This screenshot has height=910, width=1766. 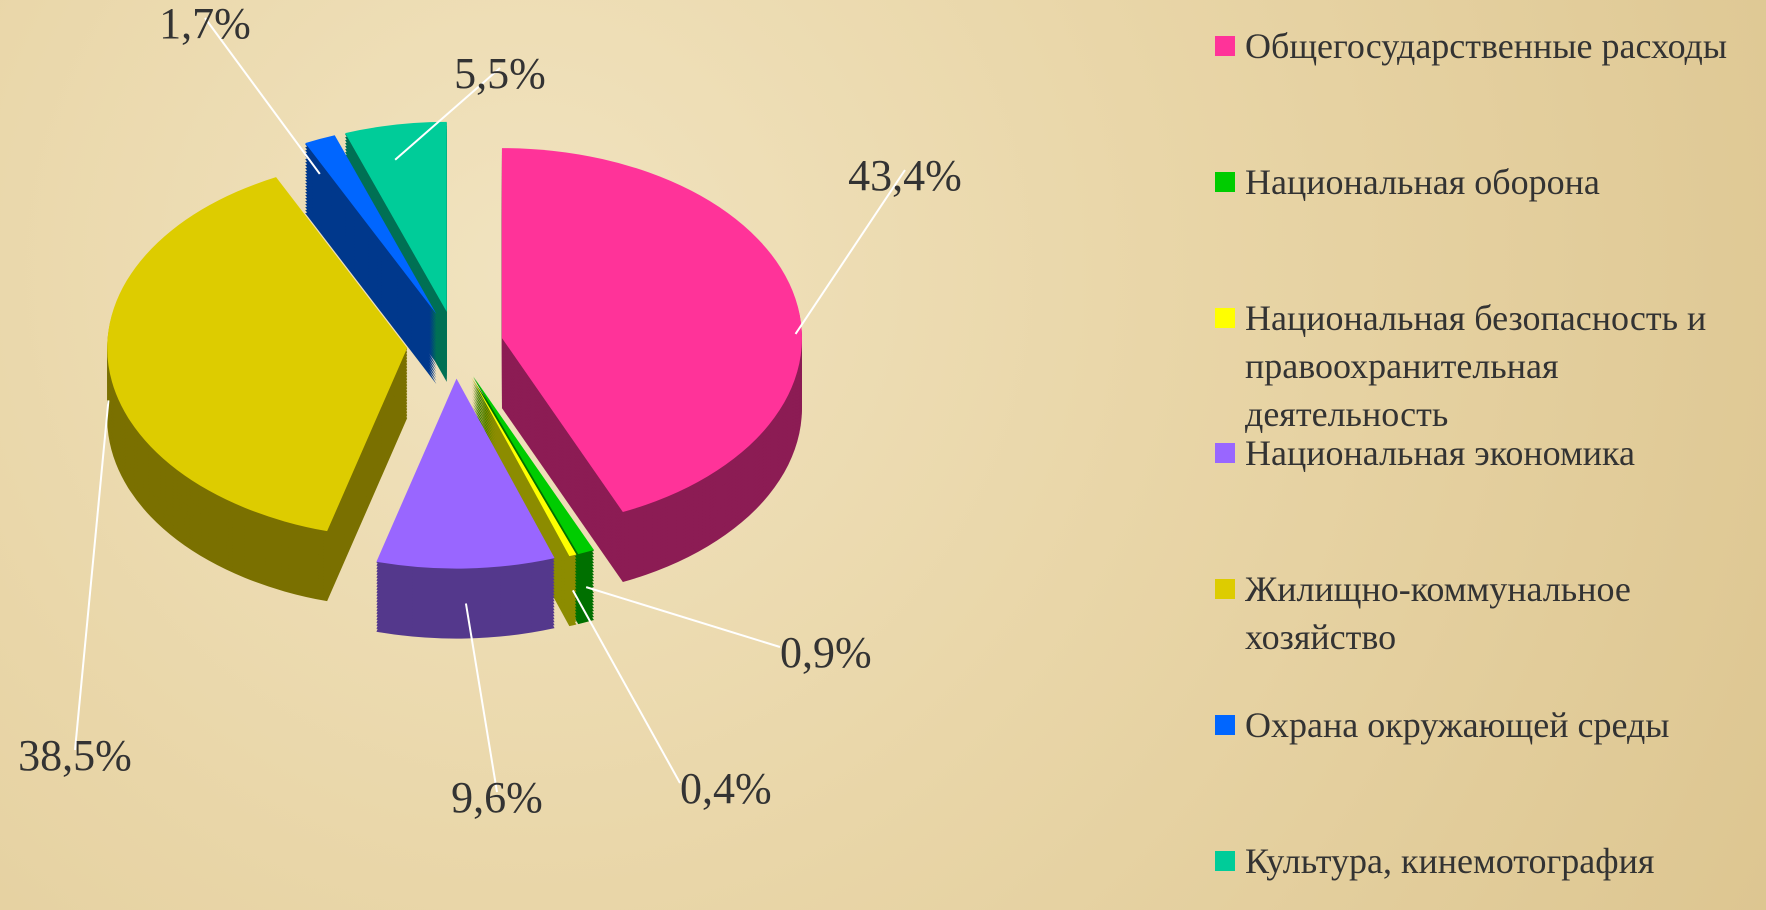 I want to click on value-label: 9,6%, so click(x=497, y=797).